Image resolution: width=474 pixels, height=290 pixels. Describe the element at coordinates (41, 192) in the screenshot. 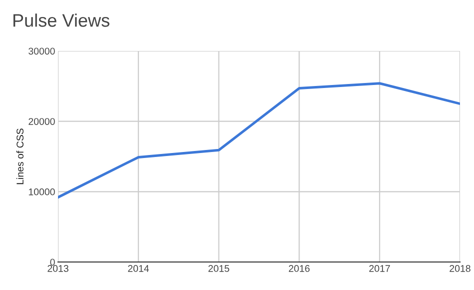

I see `y-tick-label: 10000` at that location.